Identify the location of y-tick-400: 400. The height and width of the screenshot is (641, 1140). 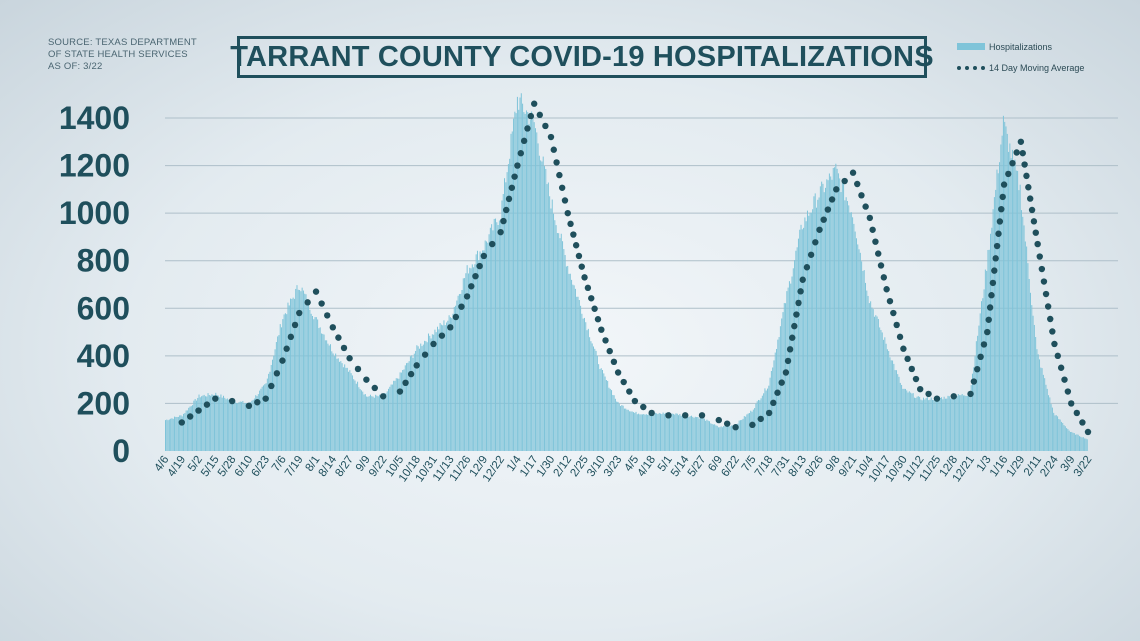
(103, 356).